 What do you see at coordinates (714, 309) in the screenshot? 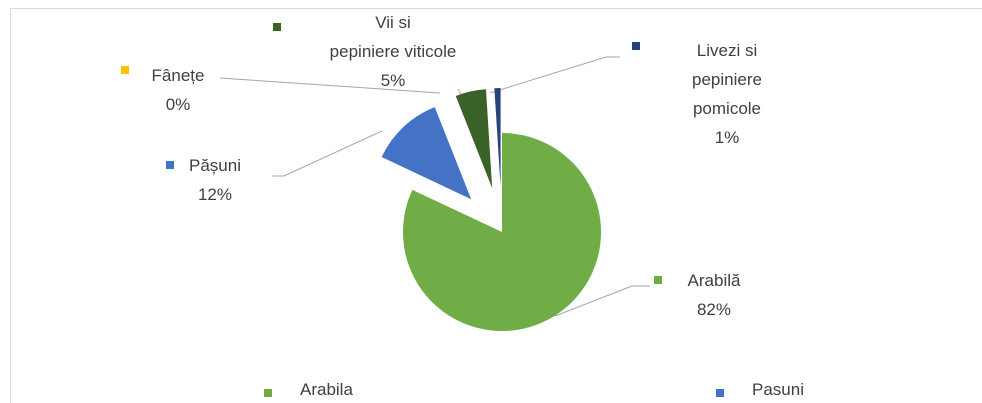
I see `label-percent: 82%` at bounding box center [714, 309].